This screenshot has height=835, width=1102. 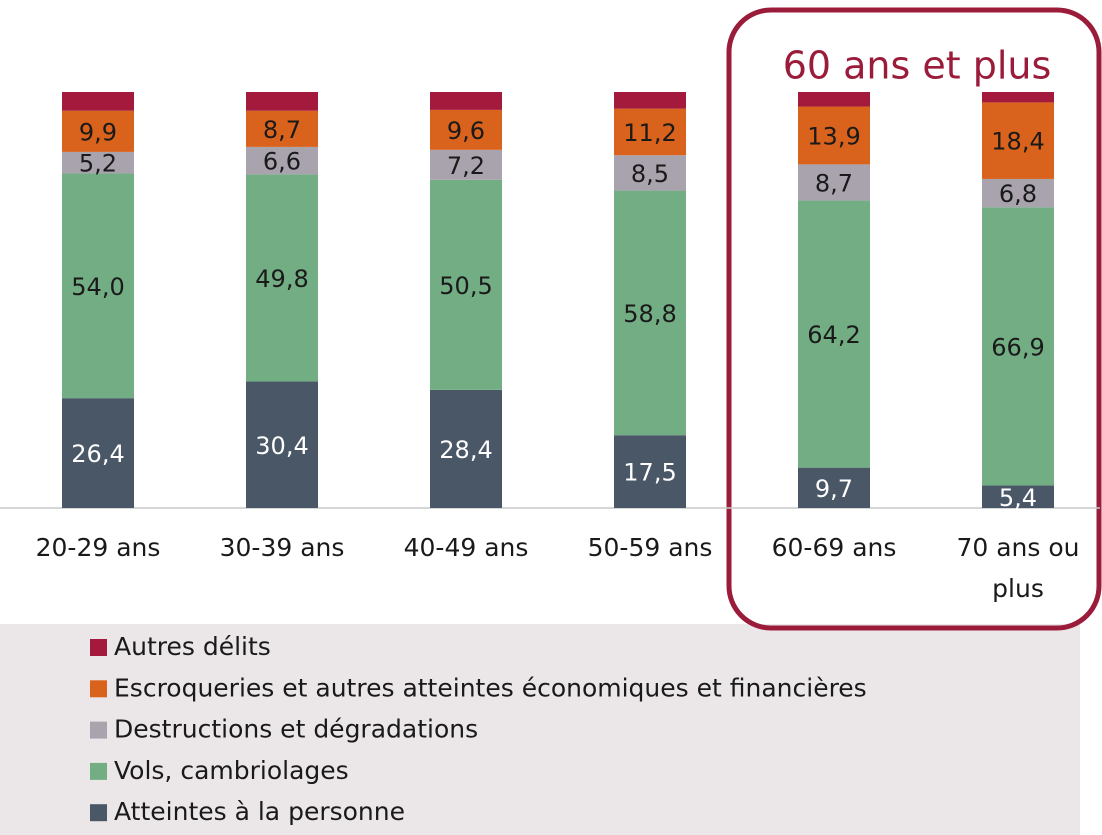 I want to click on data-label: 66,9, so click(x=1017, y=347).